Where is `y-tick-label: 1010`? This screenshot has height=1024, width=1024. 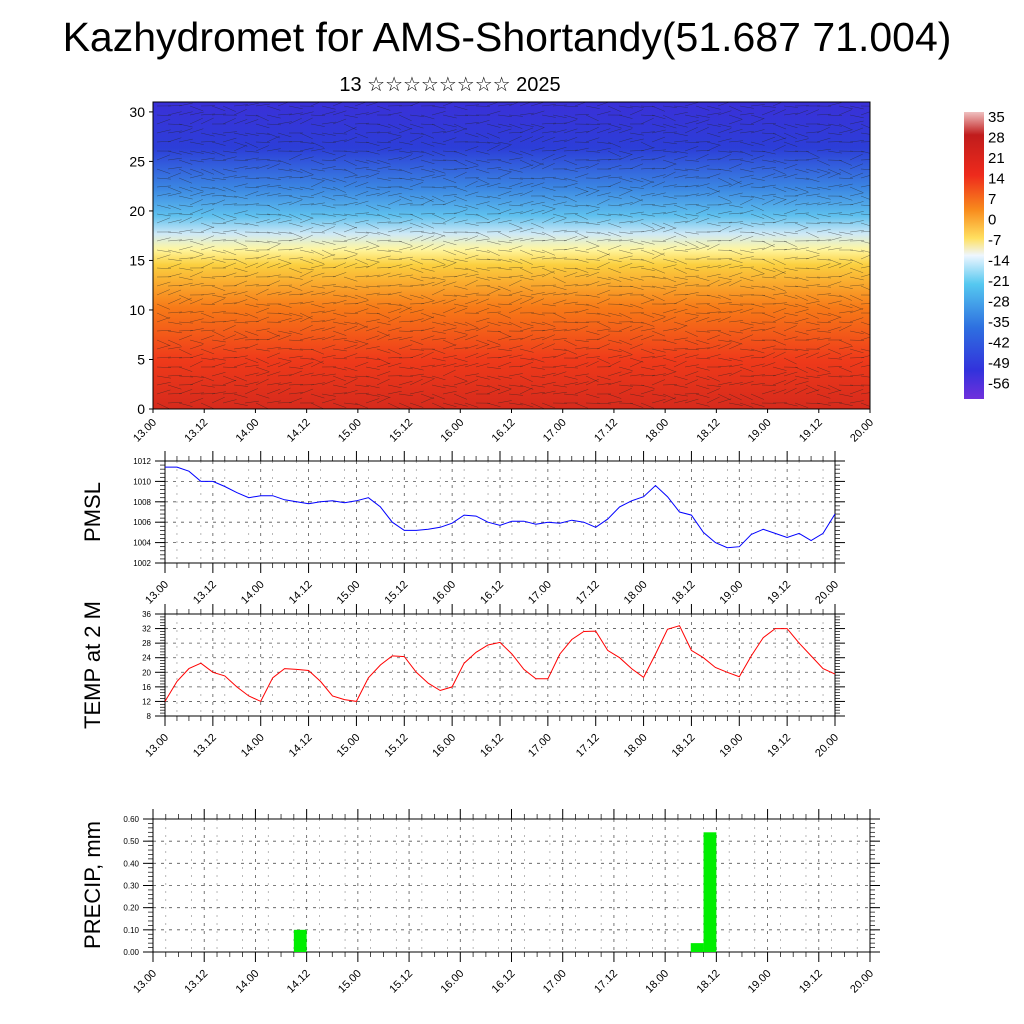 y-tick-label: 1010 is located at coordinates (142, 481).